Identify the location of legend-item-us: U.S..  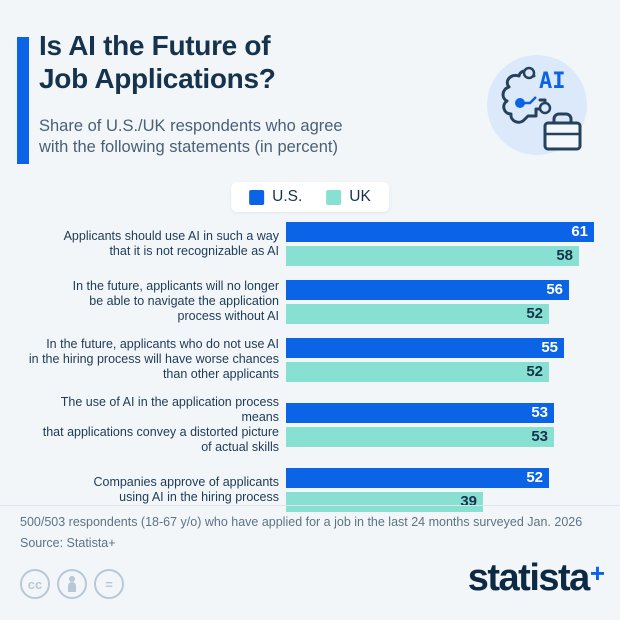
(275, 197).